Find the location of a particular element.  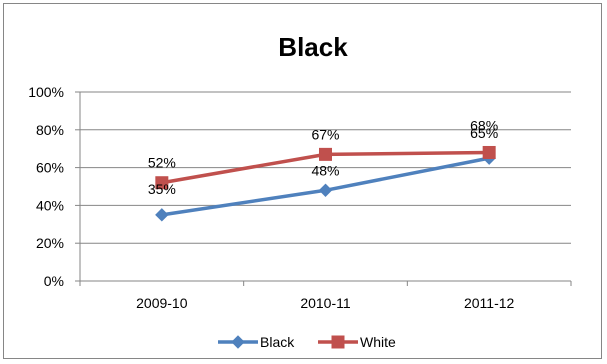

x-tick-label: 2009-10 is located at coordinates (162, 303).